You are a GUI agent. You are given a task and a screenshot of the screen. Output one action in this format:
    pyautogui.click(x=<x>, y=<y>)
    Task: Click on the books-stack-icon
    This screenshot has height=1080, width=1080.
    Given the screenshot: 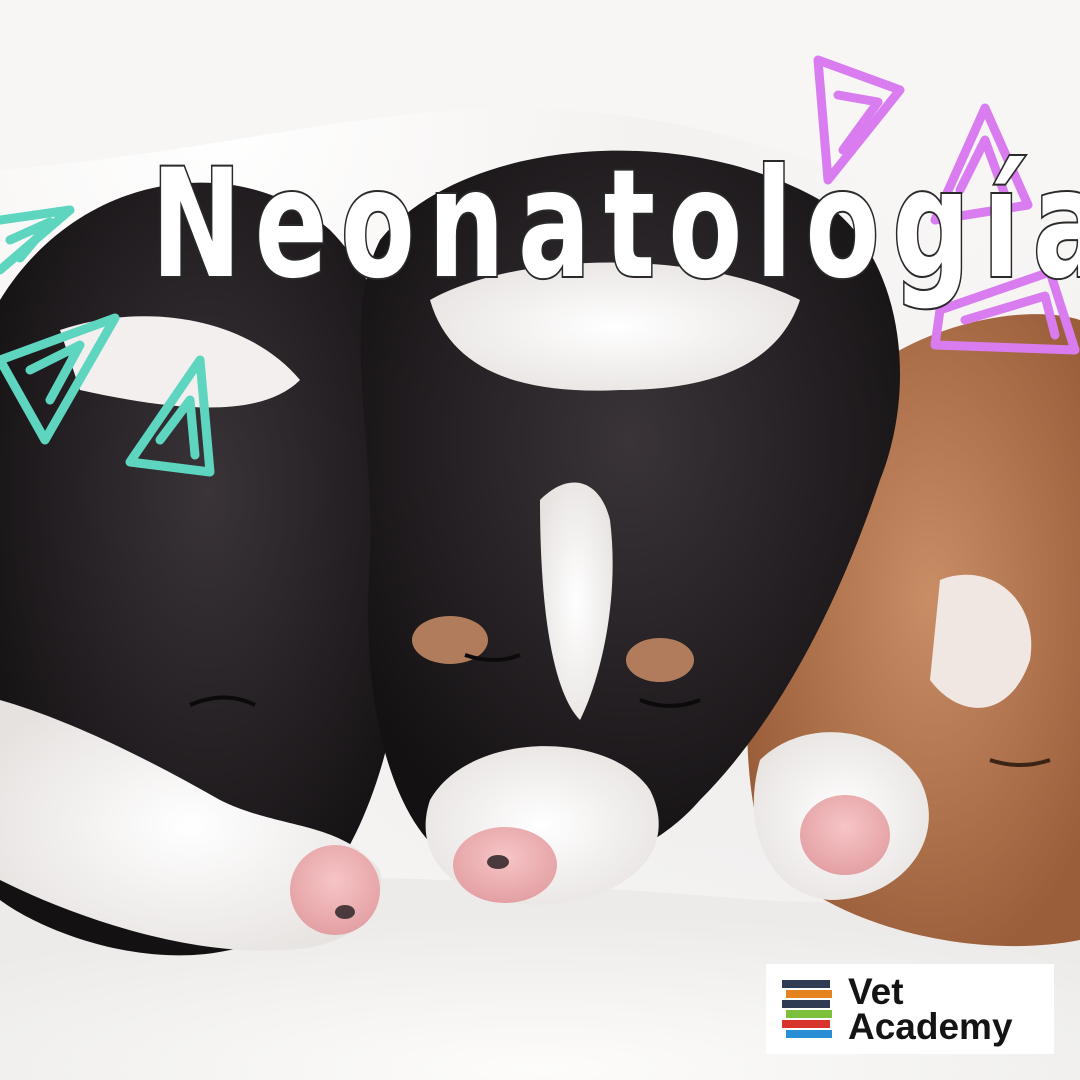 What is the action you would take?
    pyautogui.click(x=807, y=1009)
    